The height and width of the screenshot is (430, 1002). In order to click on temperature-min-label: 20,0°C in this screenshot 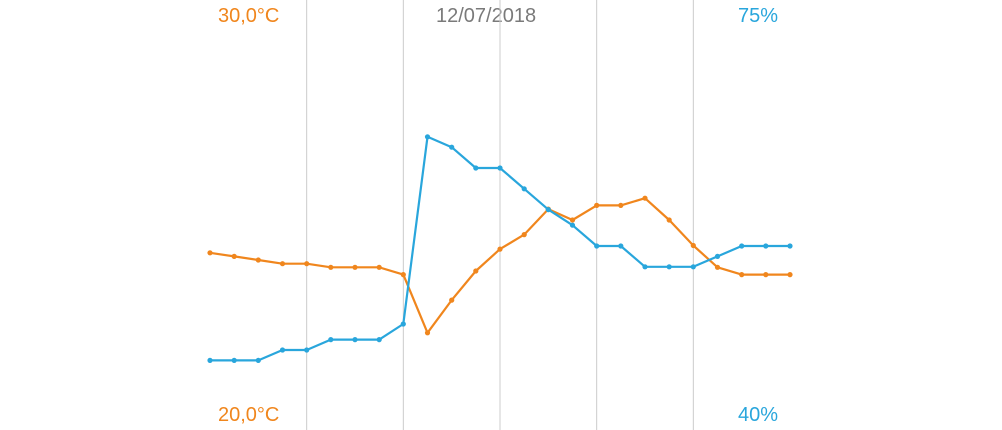, I will do `click(249, 415)`.